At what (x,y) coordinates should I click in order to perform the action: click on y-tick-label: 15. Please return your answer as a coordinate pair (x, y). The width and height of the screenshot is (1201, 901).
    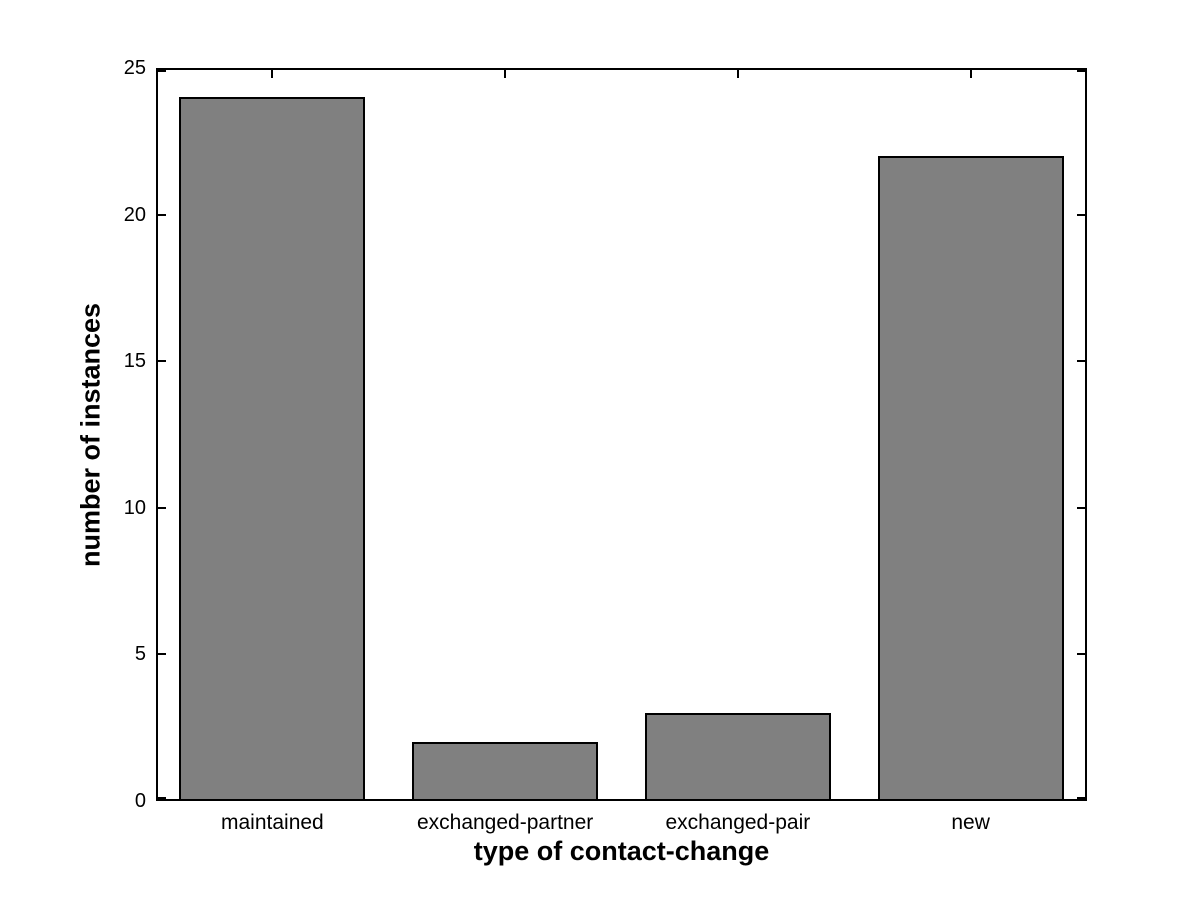
    Looking at the image, I should click on (134, 361).